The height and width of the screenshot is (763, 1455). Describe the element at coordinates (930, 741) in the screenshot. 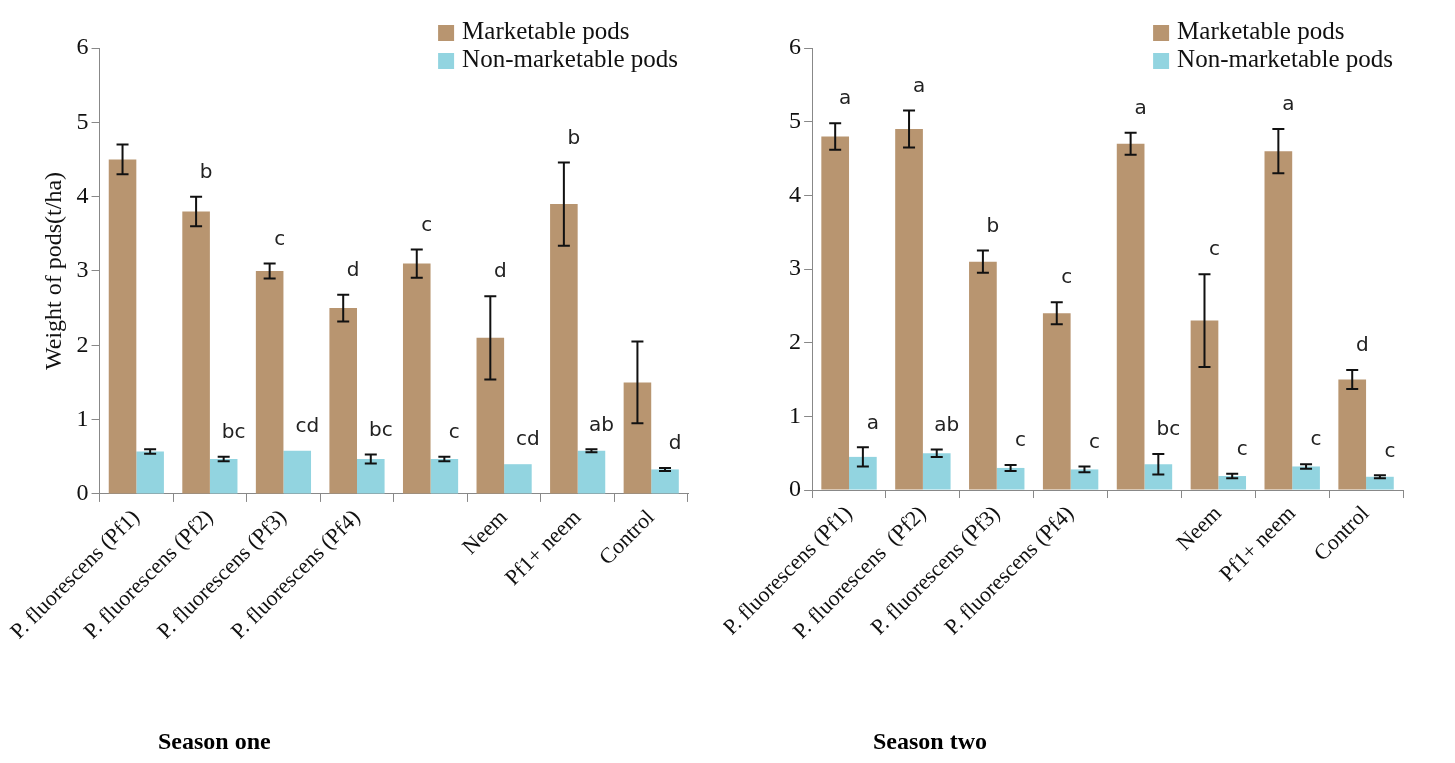

I see `text: Season two` at that location.